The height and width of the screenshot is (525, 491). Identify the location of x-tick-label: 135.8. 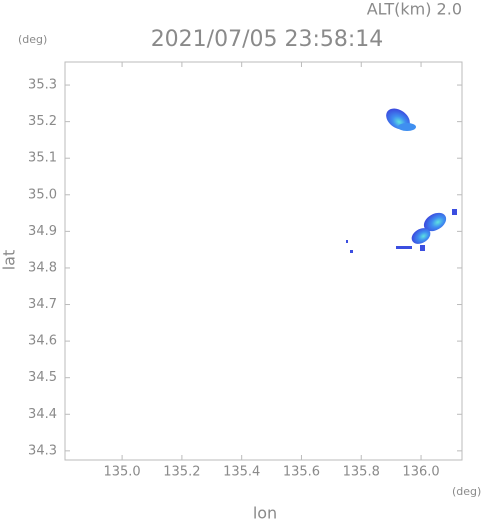
(361, 472).